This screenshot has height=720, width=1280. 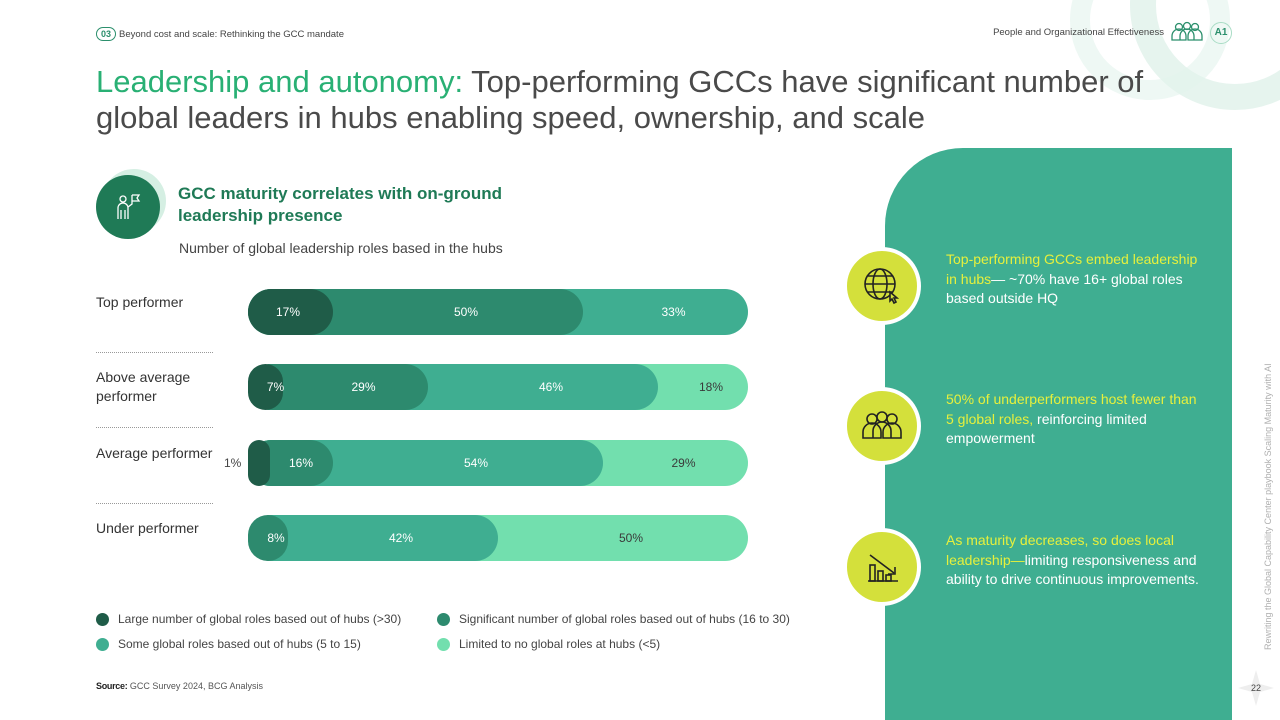 I want to click on bar-row: 16% 54% 29%, so click(x=498, y=463).